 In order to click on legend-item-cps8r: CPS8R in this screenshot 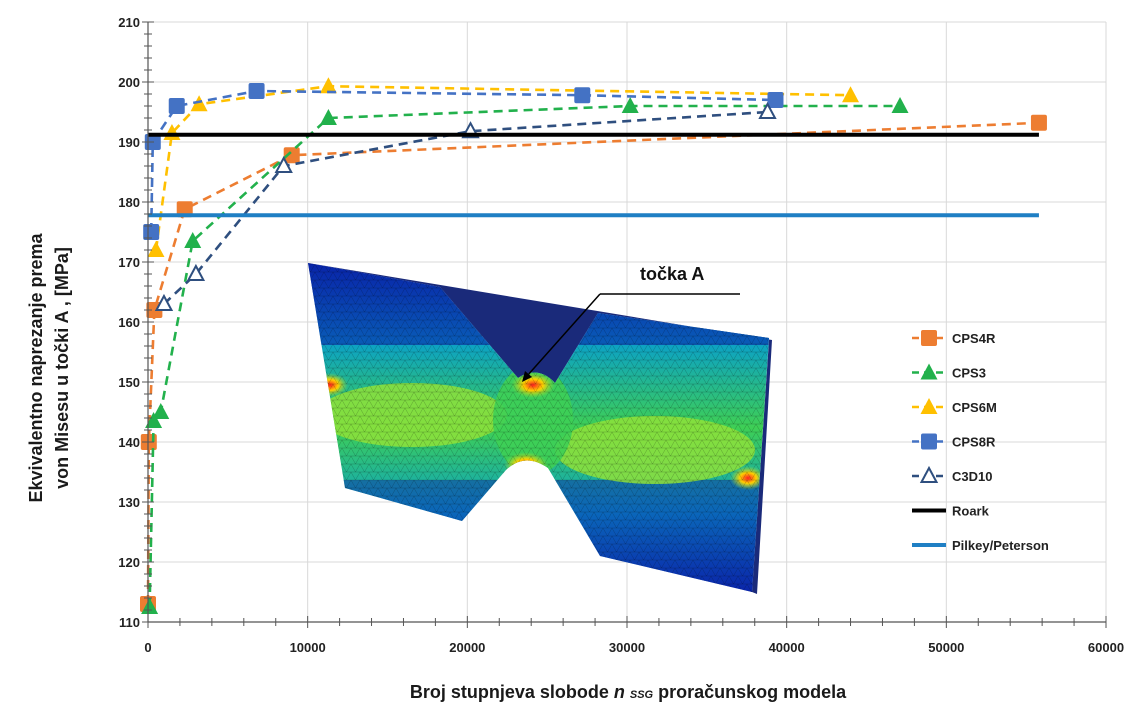, I will do `click(954, 441)`.